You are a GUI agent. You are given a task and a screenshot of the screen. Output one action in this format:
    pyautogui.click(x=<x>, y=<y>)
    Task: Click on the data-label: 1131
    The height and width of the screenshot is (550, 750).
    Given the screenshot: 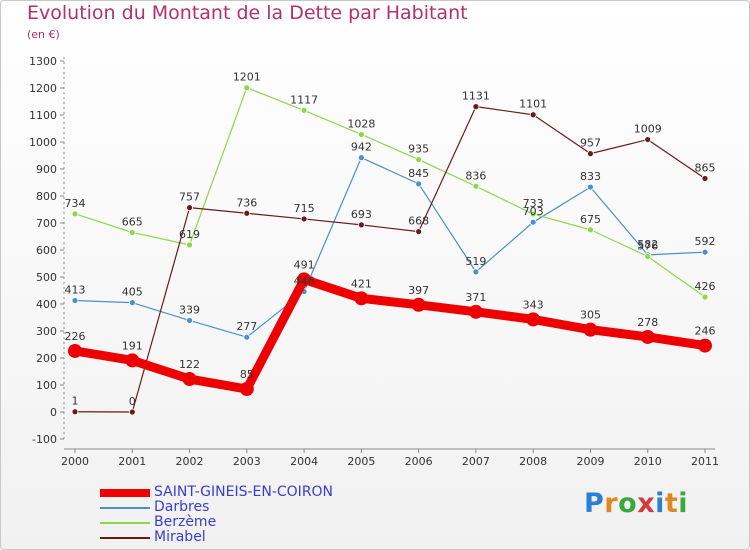 What is the action you would take?
    pyautogui.click(x=476, y=96)
    